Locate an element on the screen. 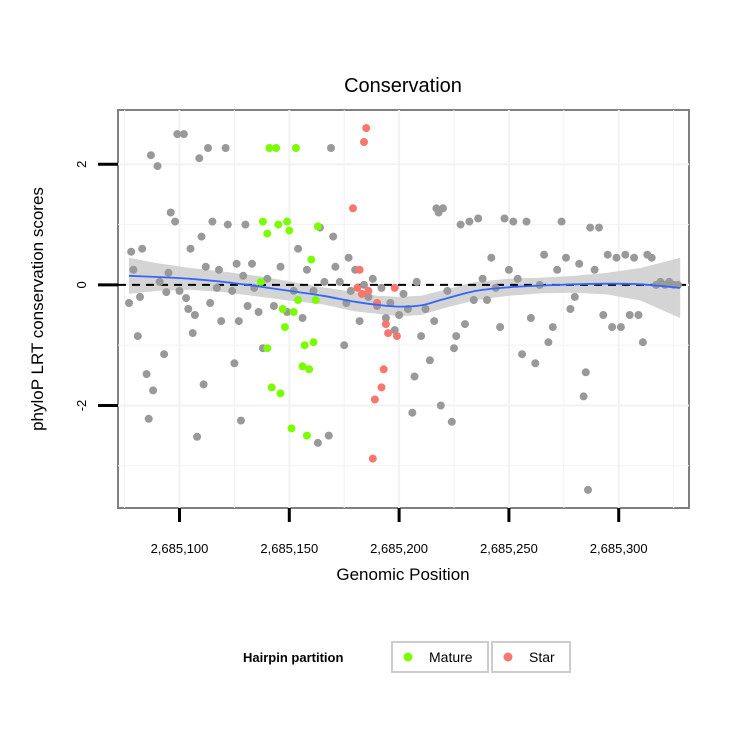  x-tick-label: 2,685,150 is located at coordinates (289, 548).